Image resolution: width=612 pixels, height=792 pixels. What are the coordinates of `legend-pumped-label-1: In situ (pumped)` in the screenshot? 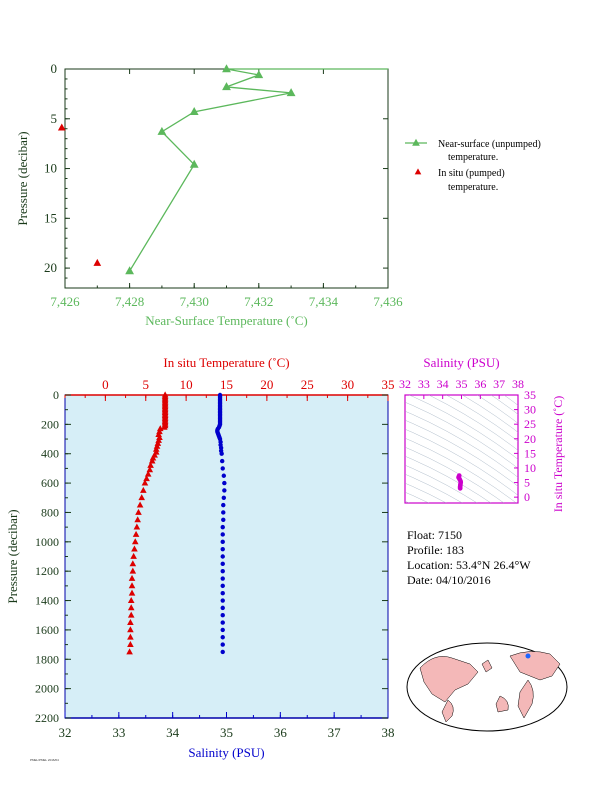 It's located at (471, 173).